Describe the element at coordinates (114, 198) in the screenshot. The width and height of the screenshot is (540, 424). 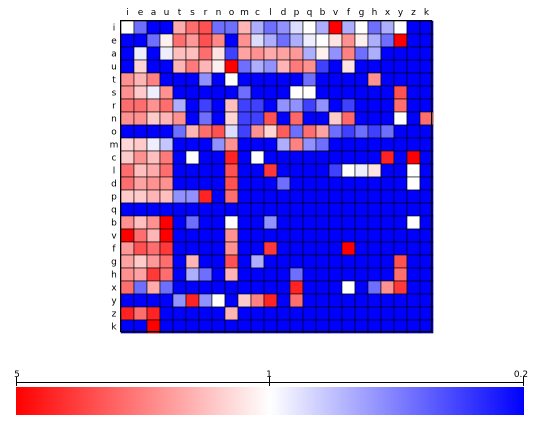
I see `row-label: p` at that location.